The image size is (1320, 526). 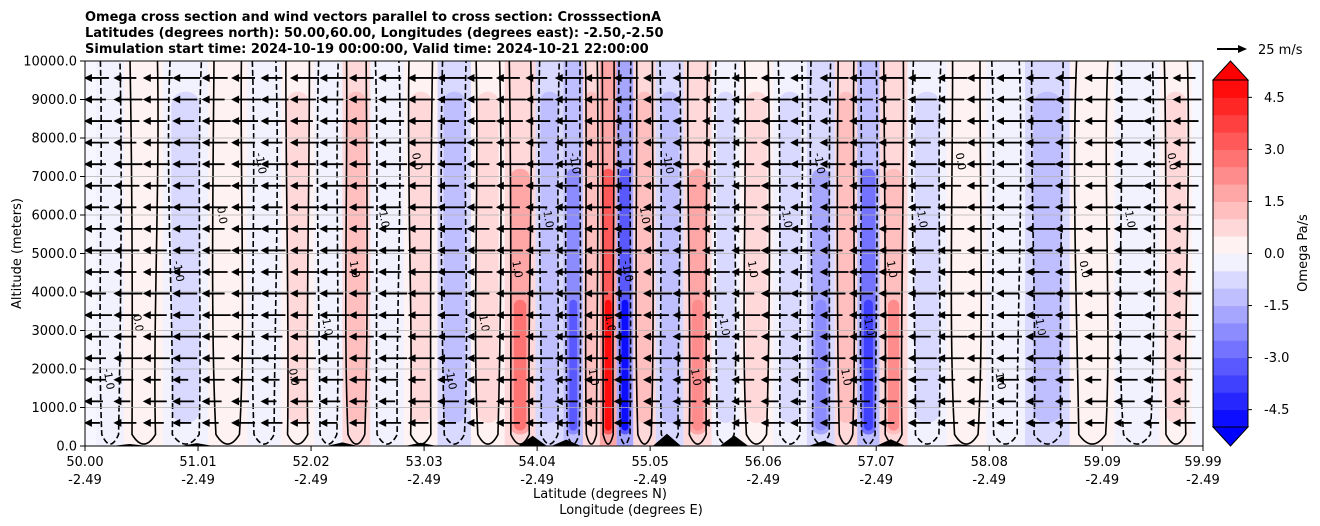 I want to click on colorbar-tick-label: 0.0, so click(x=1274, y=254).